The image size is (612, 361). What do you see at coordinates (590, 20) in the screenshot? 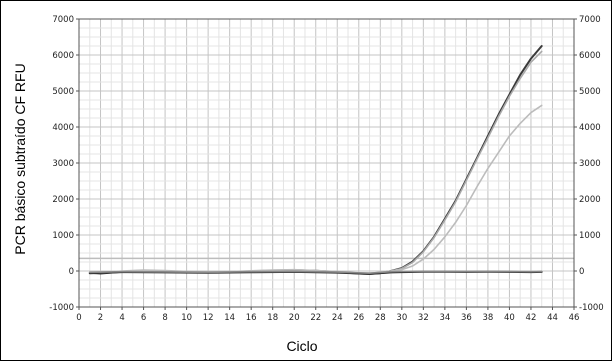
I see `y-right-tick-label: 7000` at bounding box center [590, 20].